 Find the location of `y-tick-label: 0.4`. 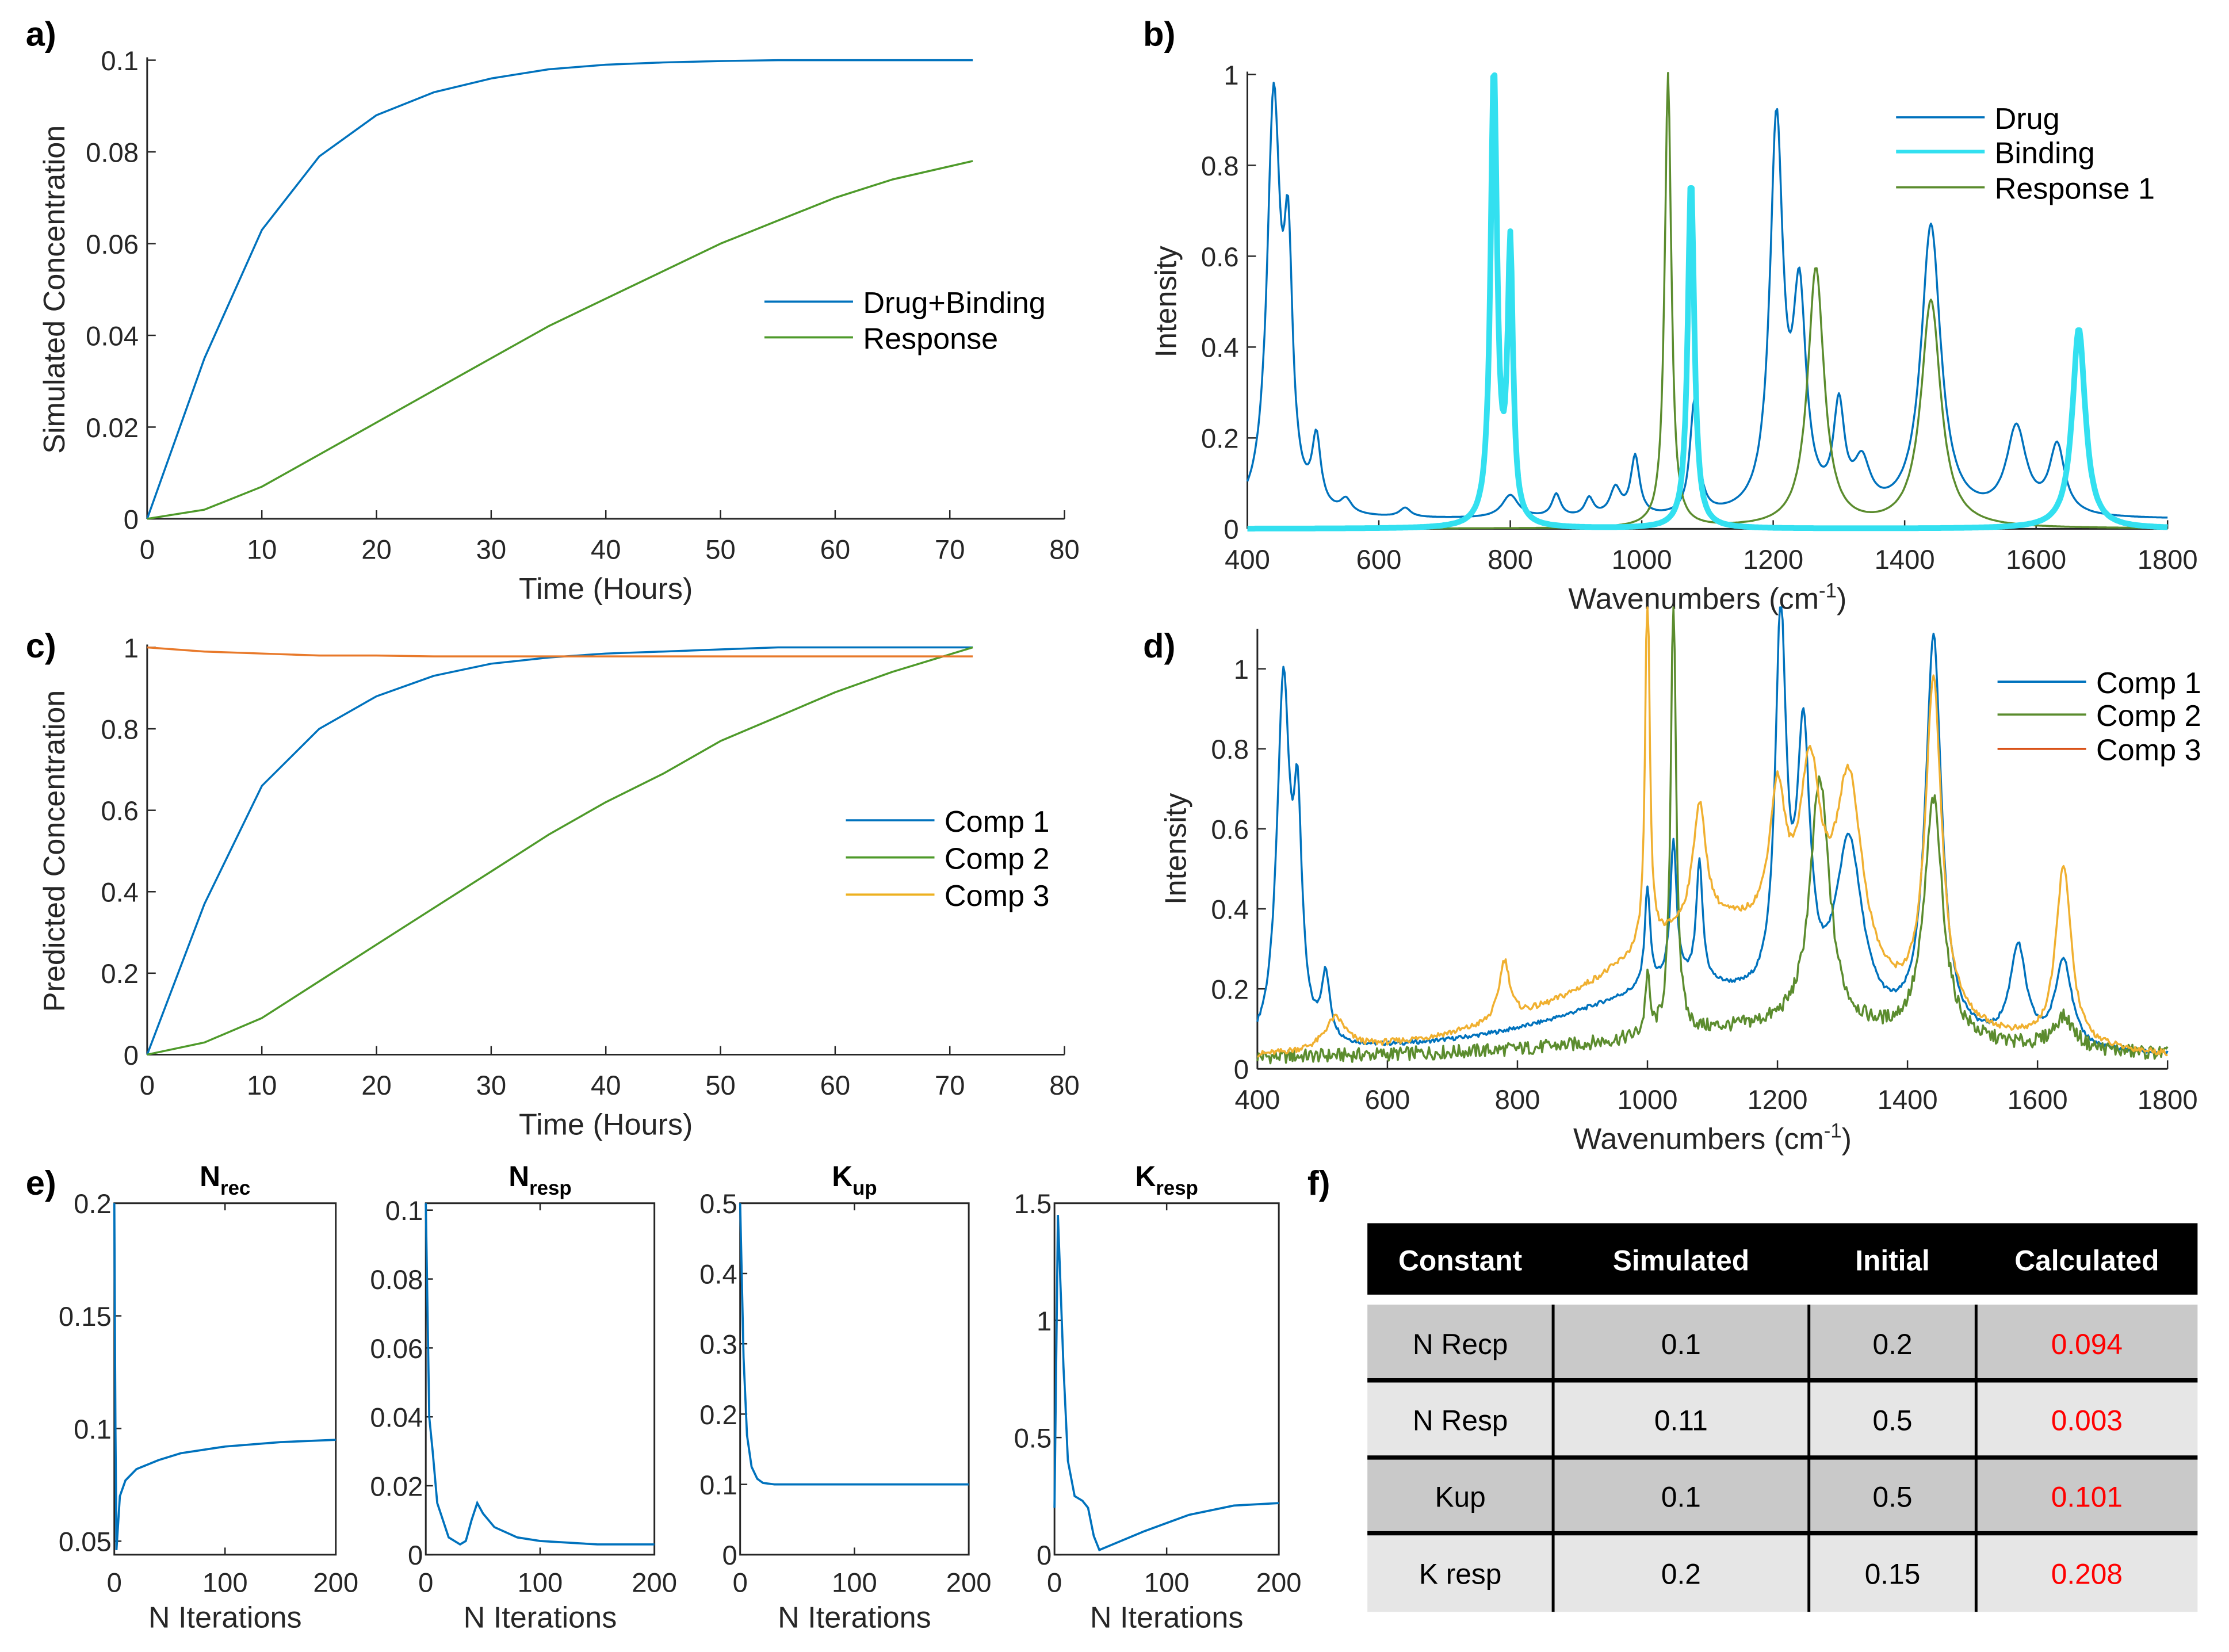

y-tick-label: 0.4 is located at coordinates (1230, 909).